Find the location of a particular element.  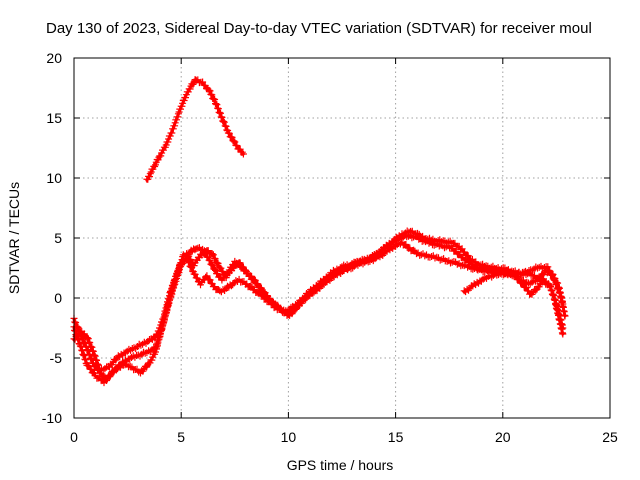

series-markers-arc-high is located at coordinates (195, 129).